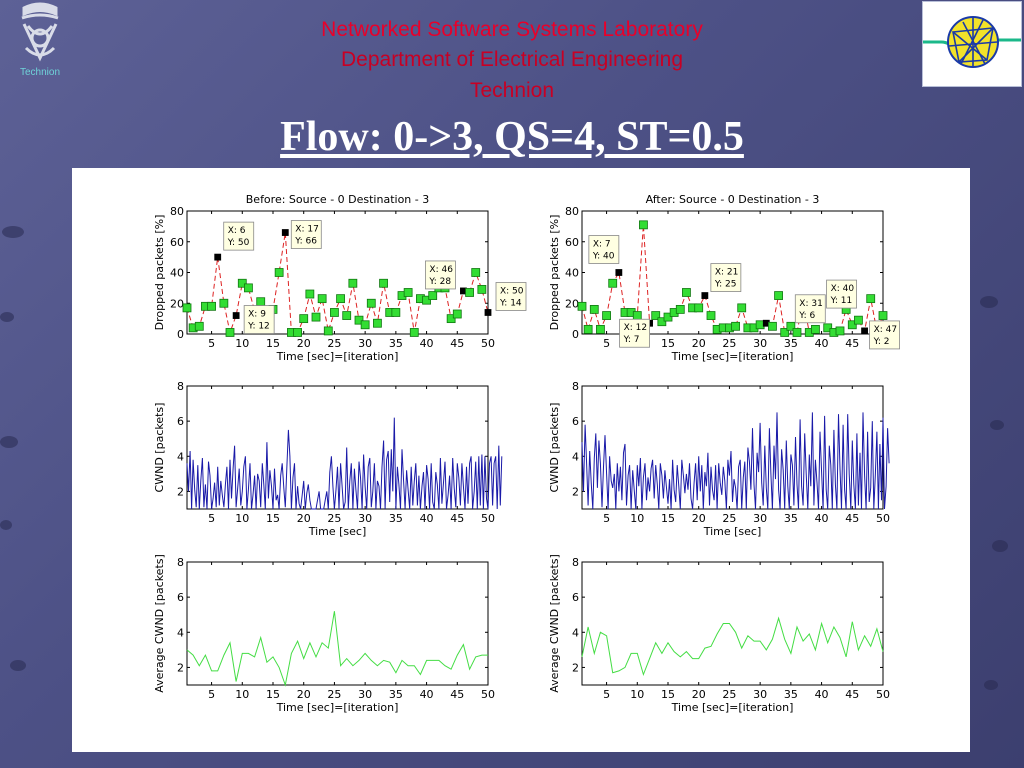 The width and height of the screenshot is (1024, 768). Describe the element at coordinates (512, 137) in the screenshot. I see `slide-title: Flow: 0->3, QS=4, ST=0.5` at that location.